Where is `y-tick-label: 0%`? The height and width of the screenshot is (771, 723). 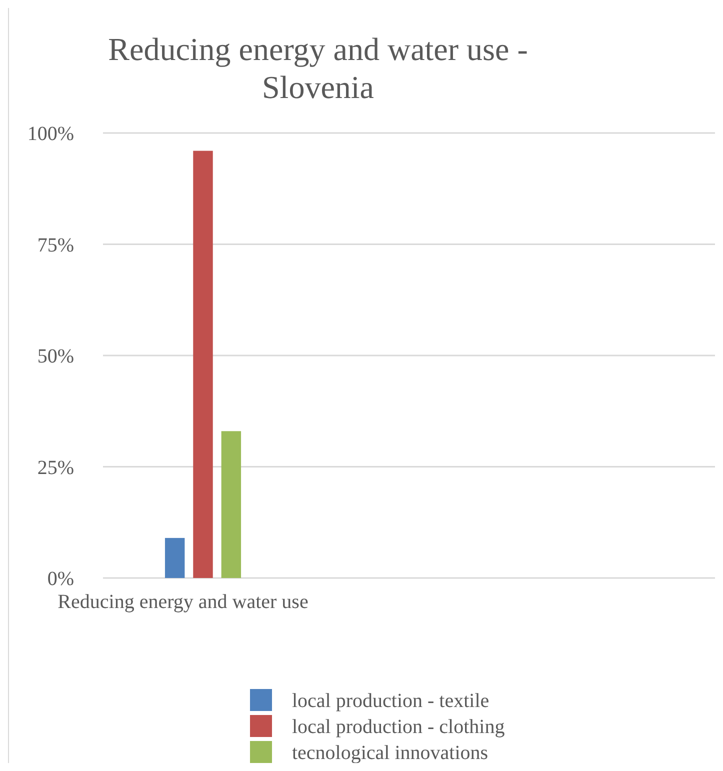 y-tick-label: 0% is located at coordinates (60, 579).